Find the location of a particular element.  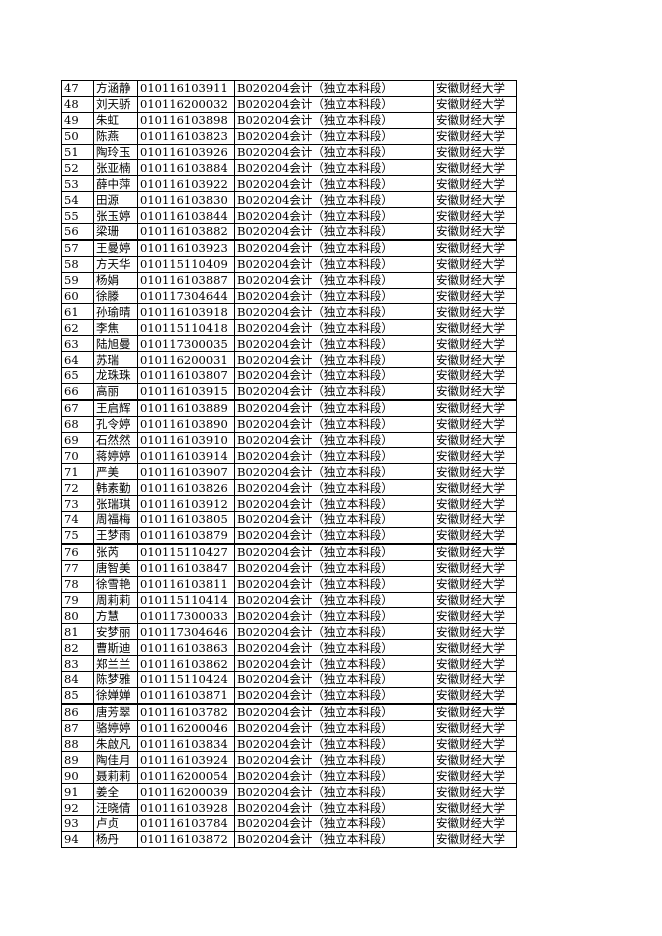

row-number-cell: 91 is located at coordinates (77, 792).